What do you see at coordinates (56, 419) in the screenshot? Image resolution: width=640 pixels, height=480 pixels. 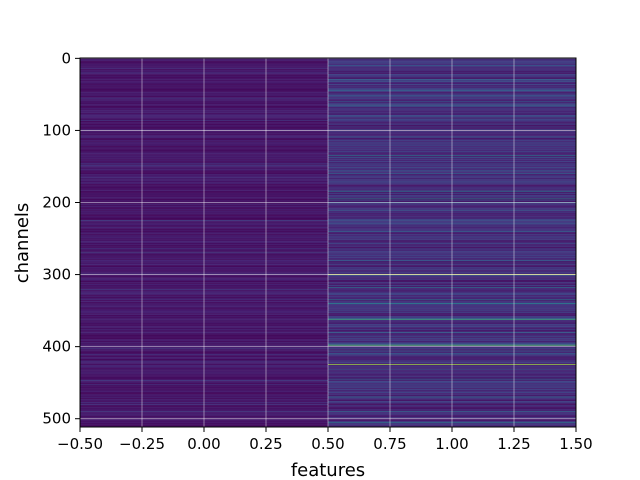 I see `y-tick-label: 500` at bounding box center [56, 419].